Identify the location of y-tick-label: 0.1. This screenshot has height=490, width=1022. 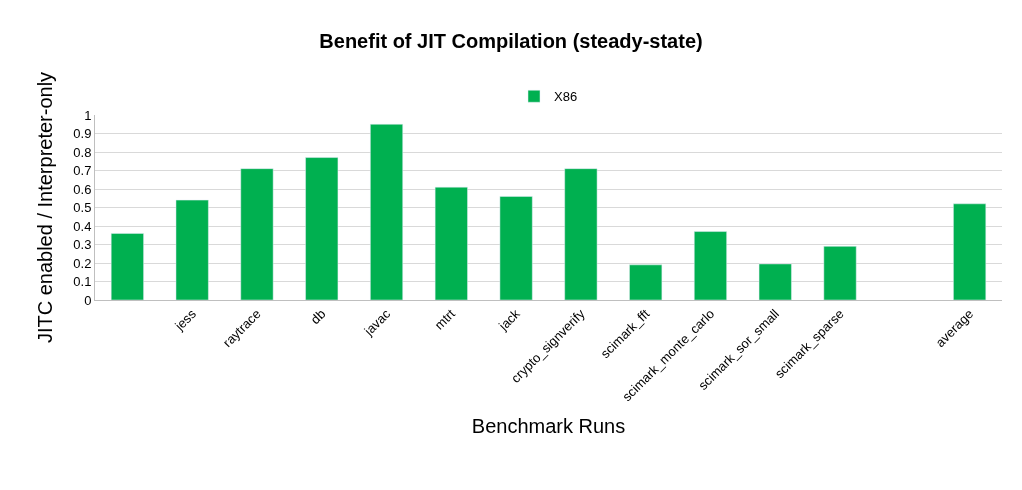
(82, 282).